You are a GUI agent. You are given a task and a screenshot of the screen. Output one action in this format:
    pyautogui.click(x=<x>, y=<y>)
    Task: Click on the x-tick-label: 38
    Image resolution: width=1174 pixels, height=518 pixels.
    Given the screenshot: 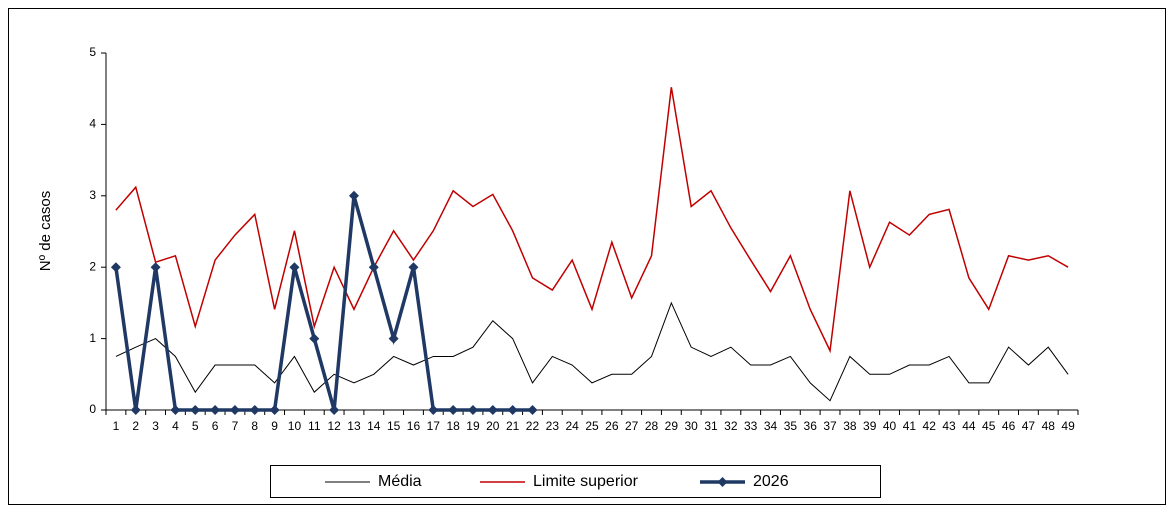 What is the action you would take?
    pyautogui.click(x=850, y=426)
    